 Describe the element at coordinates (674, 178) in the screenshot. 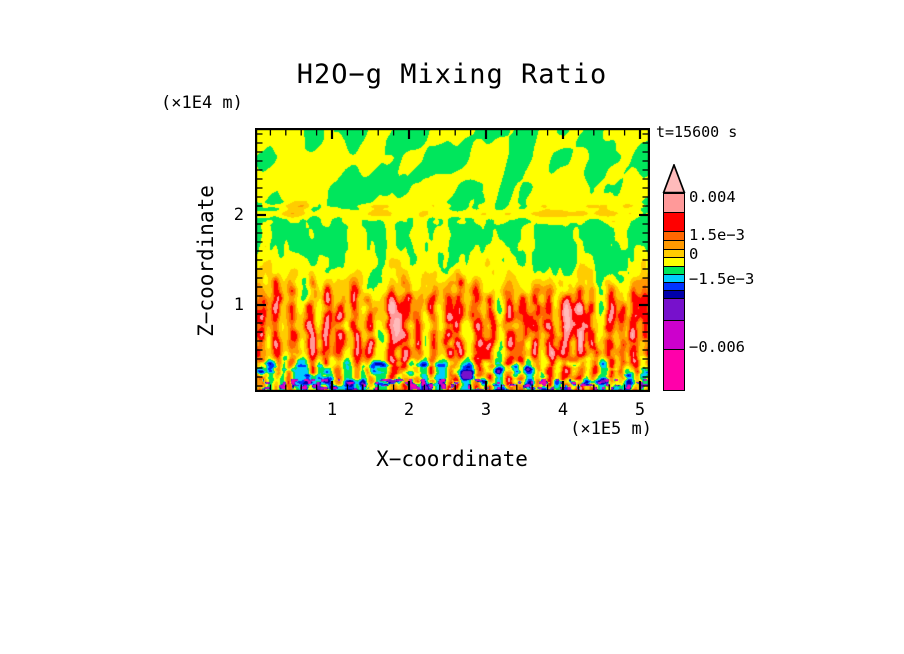

I see `colorbar-arrow-icon` at that location.